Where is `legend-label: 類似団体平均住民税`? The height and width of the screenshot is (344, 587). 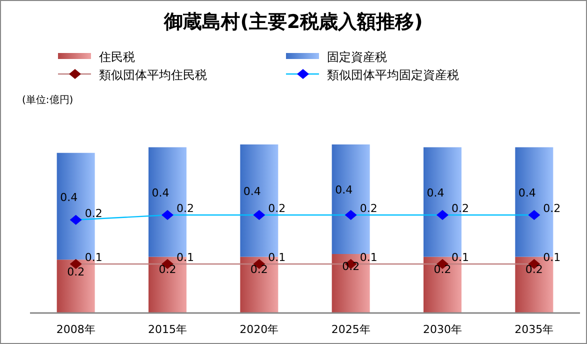 legend-label: 類似団体平均住民税 is located at coordinates (153, 75).